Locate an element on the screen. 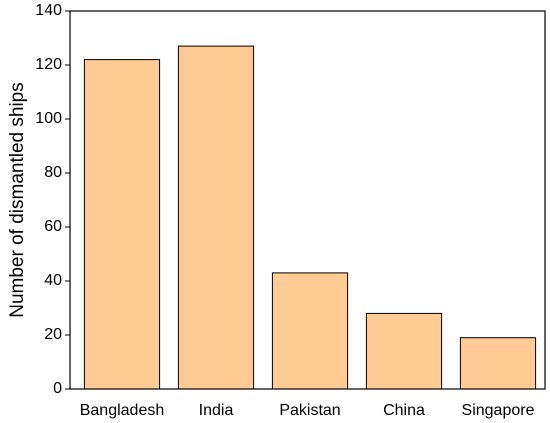  x-tick-label: India is located at coordinates (216, 410).